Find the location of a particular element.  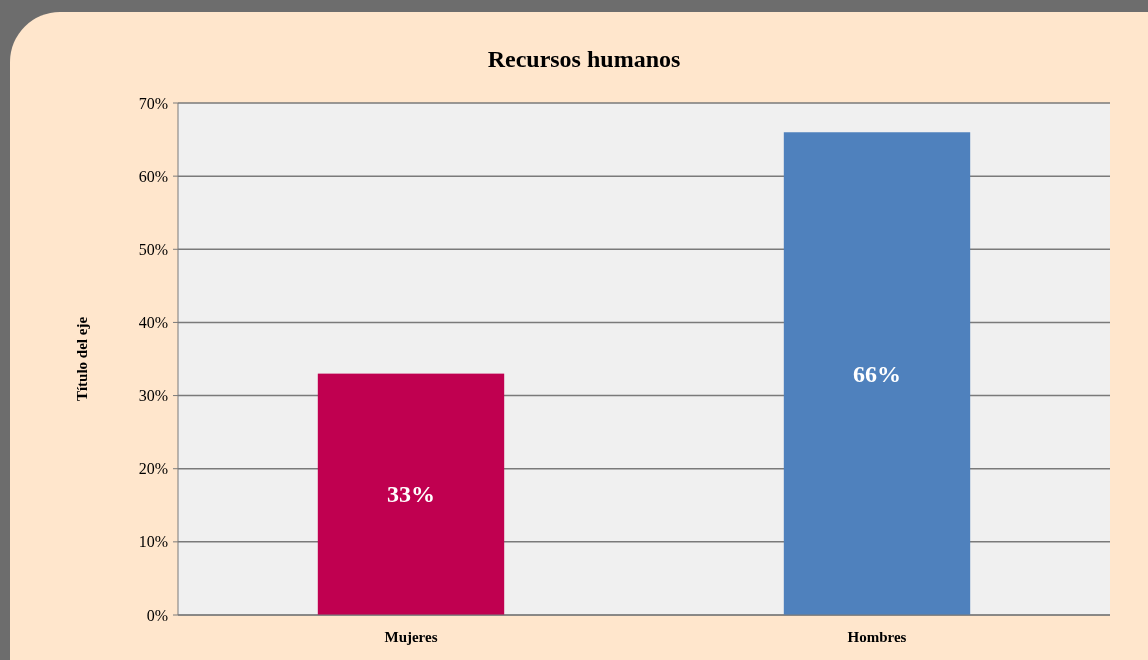

y-tick-label: 30% is located at coordinates (153, 396).